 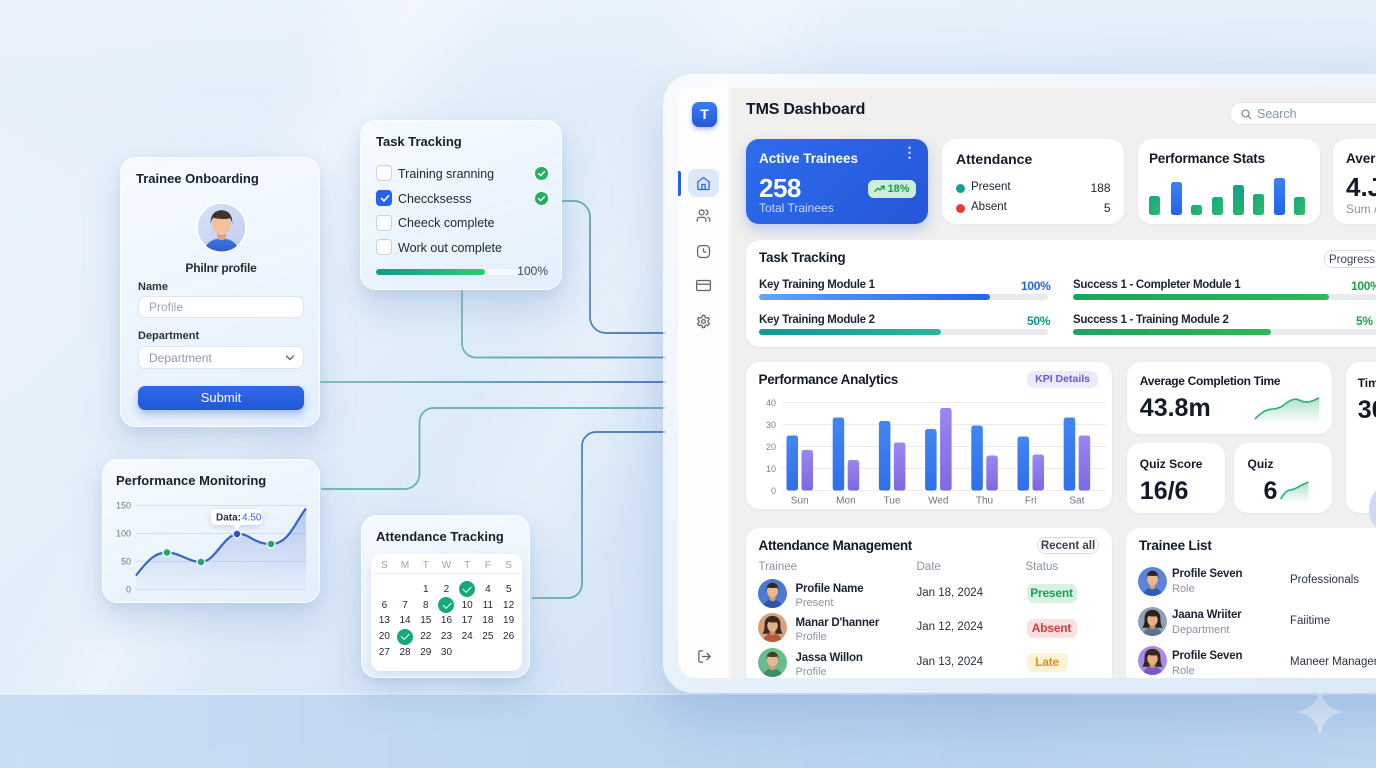 What do you see at coordinates (938, 500) in the screenshot?
I see `svg-text: Wed` at bounding box center [938, 500].